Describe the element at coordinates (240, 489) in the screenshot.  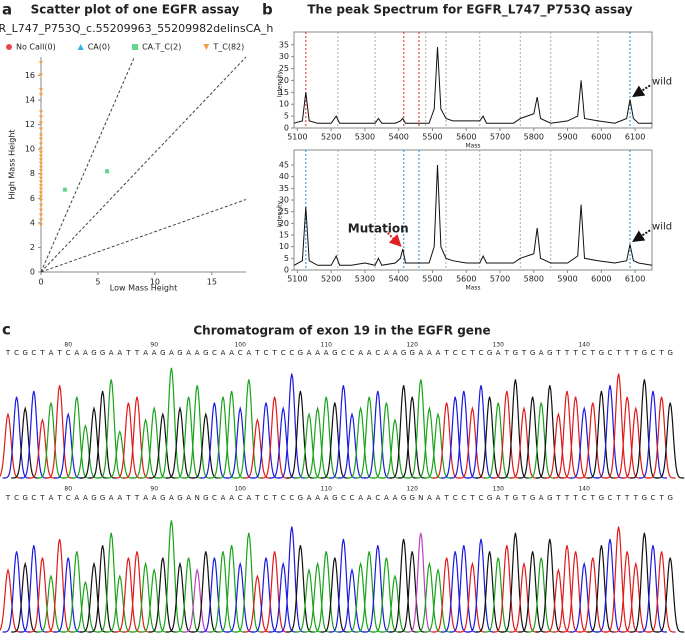
I see `position-label: 100` at that location.